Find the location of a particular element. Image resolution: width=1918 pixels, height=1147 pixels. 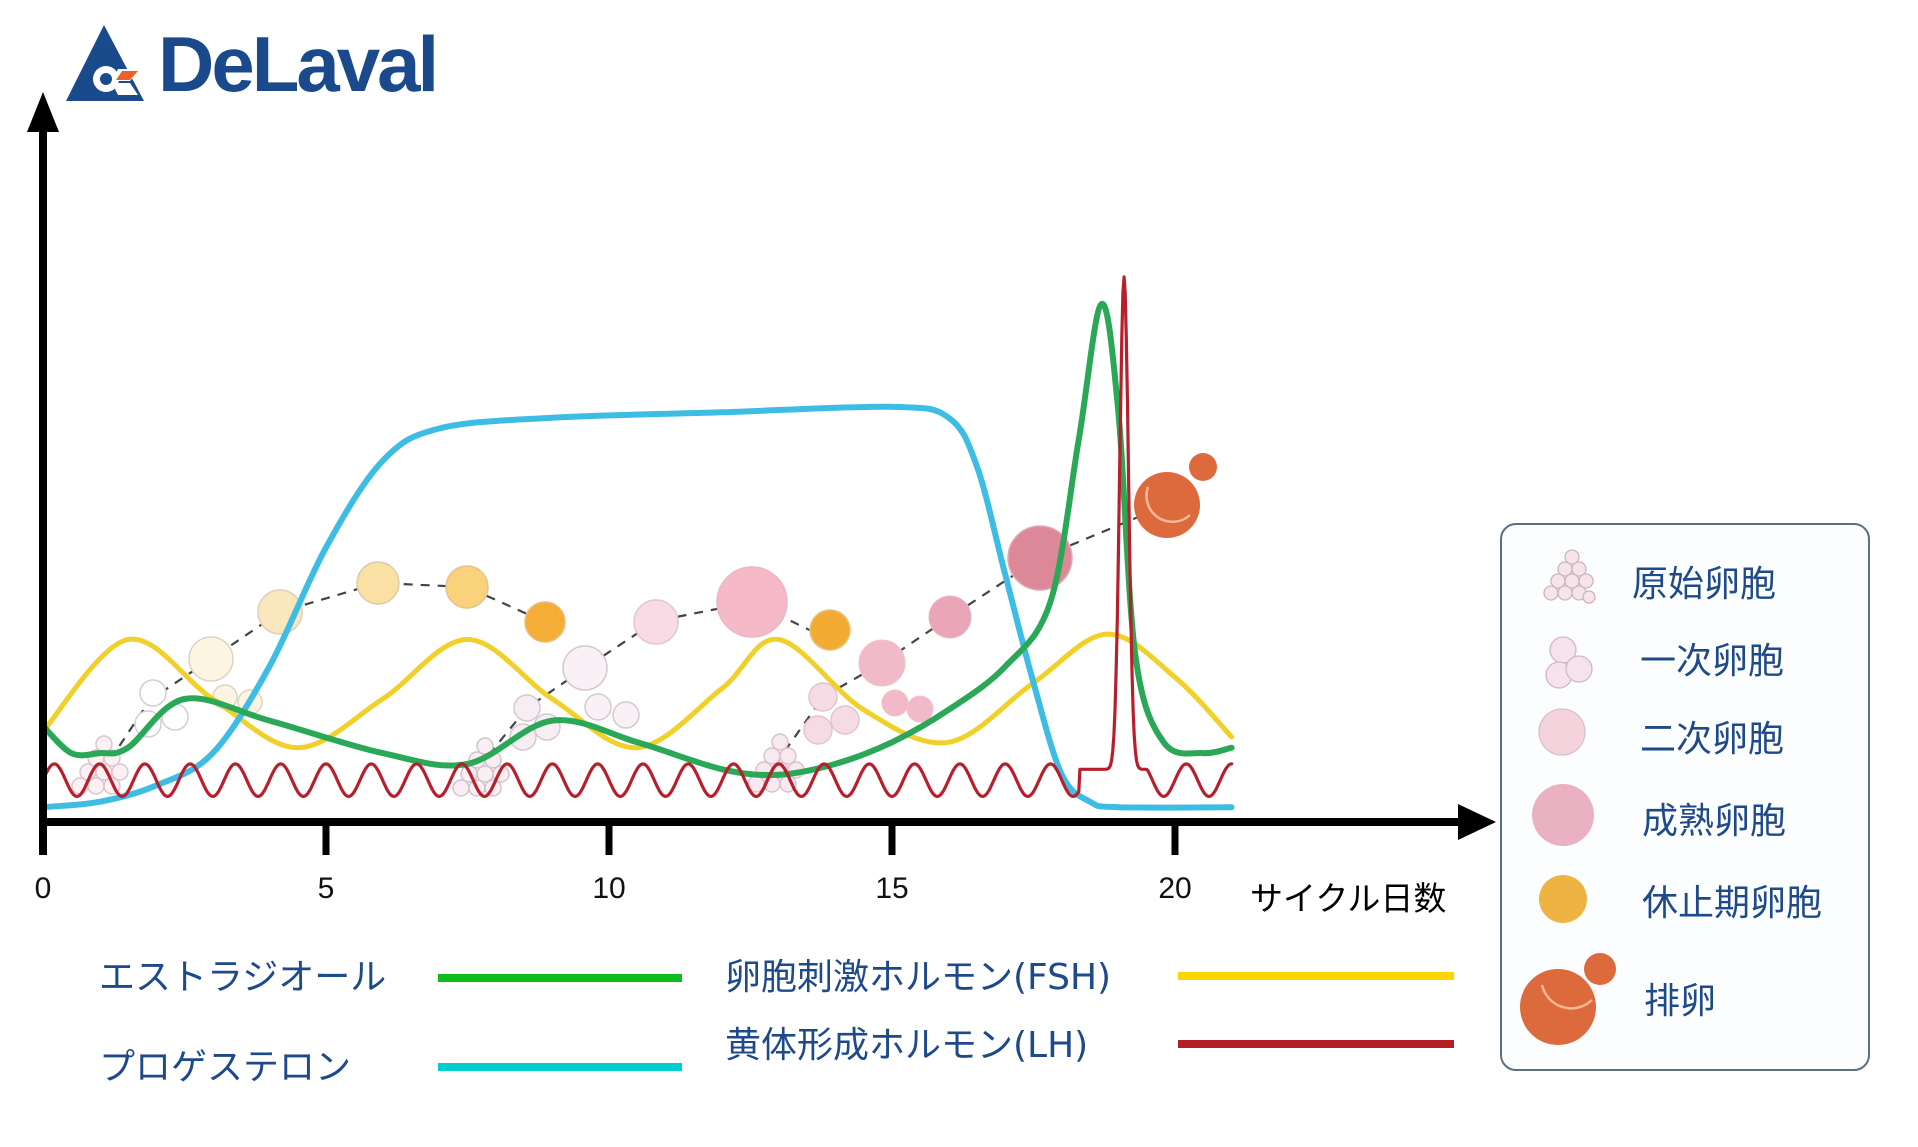

secondary-follicle-icon is located at coordinates (1562, 732).